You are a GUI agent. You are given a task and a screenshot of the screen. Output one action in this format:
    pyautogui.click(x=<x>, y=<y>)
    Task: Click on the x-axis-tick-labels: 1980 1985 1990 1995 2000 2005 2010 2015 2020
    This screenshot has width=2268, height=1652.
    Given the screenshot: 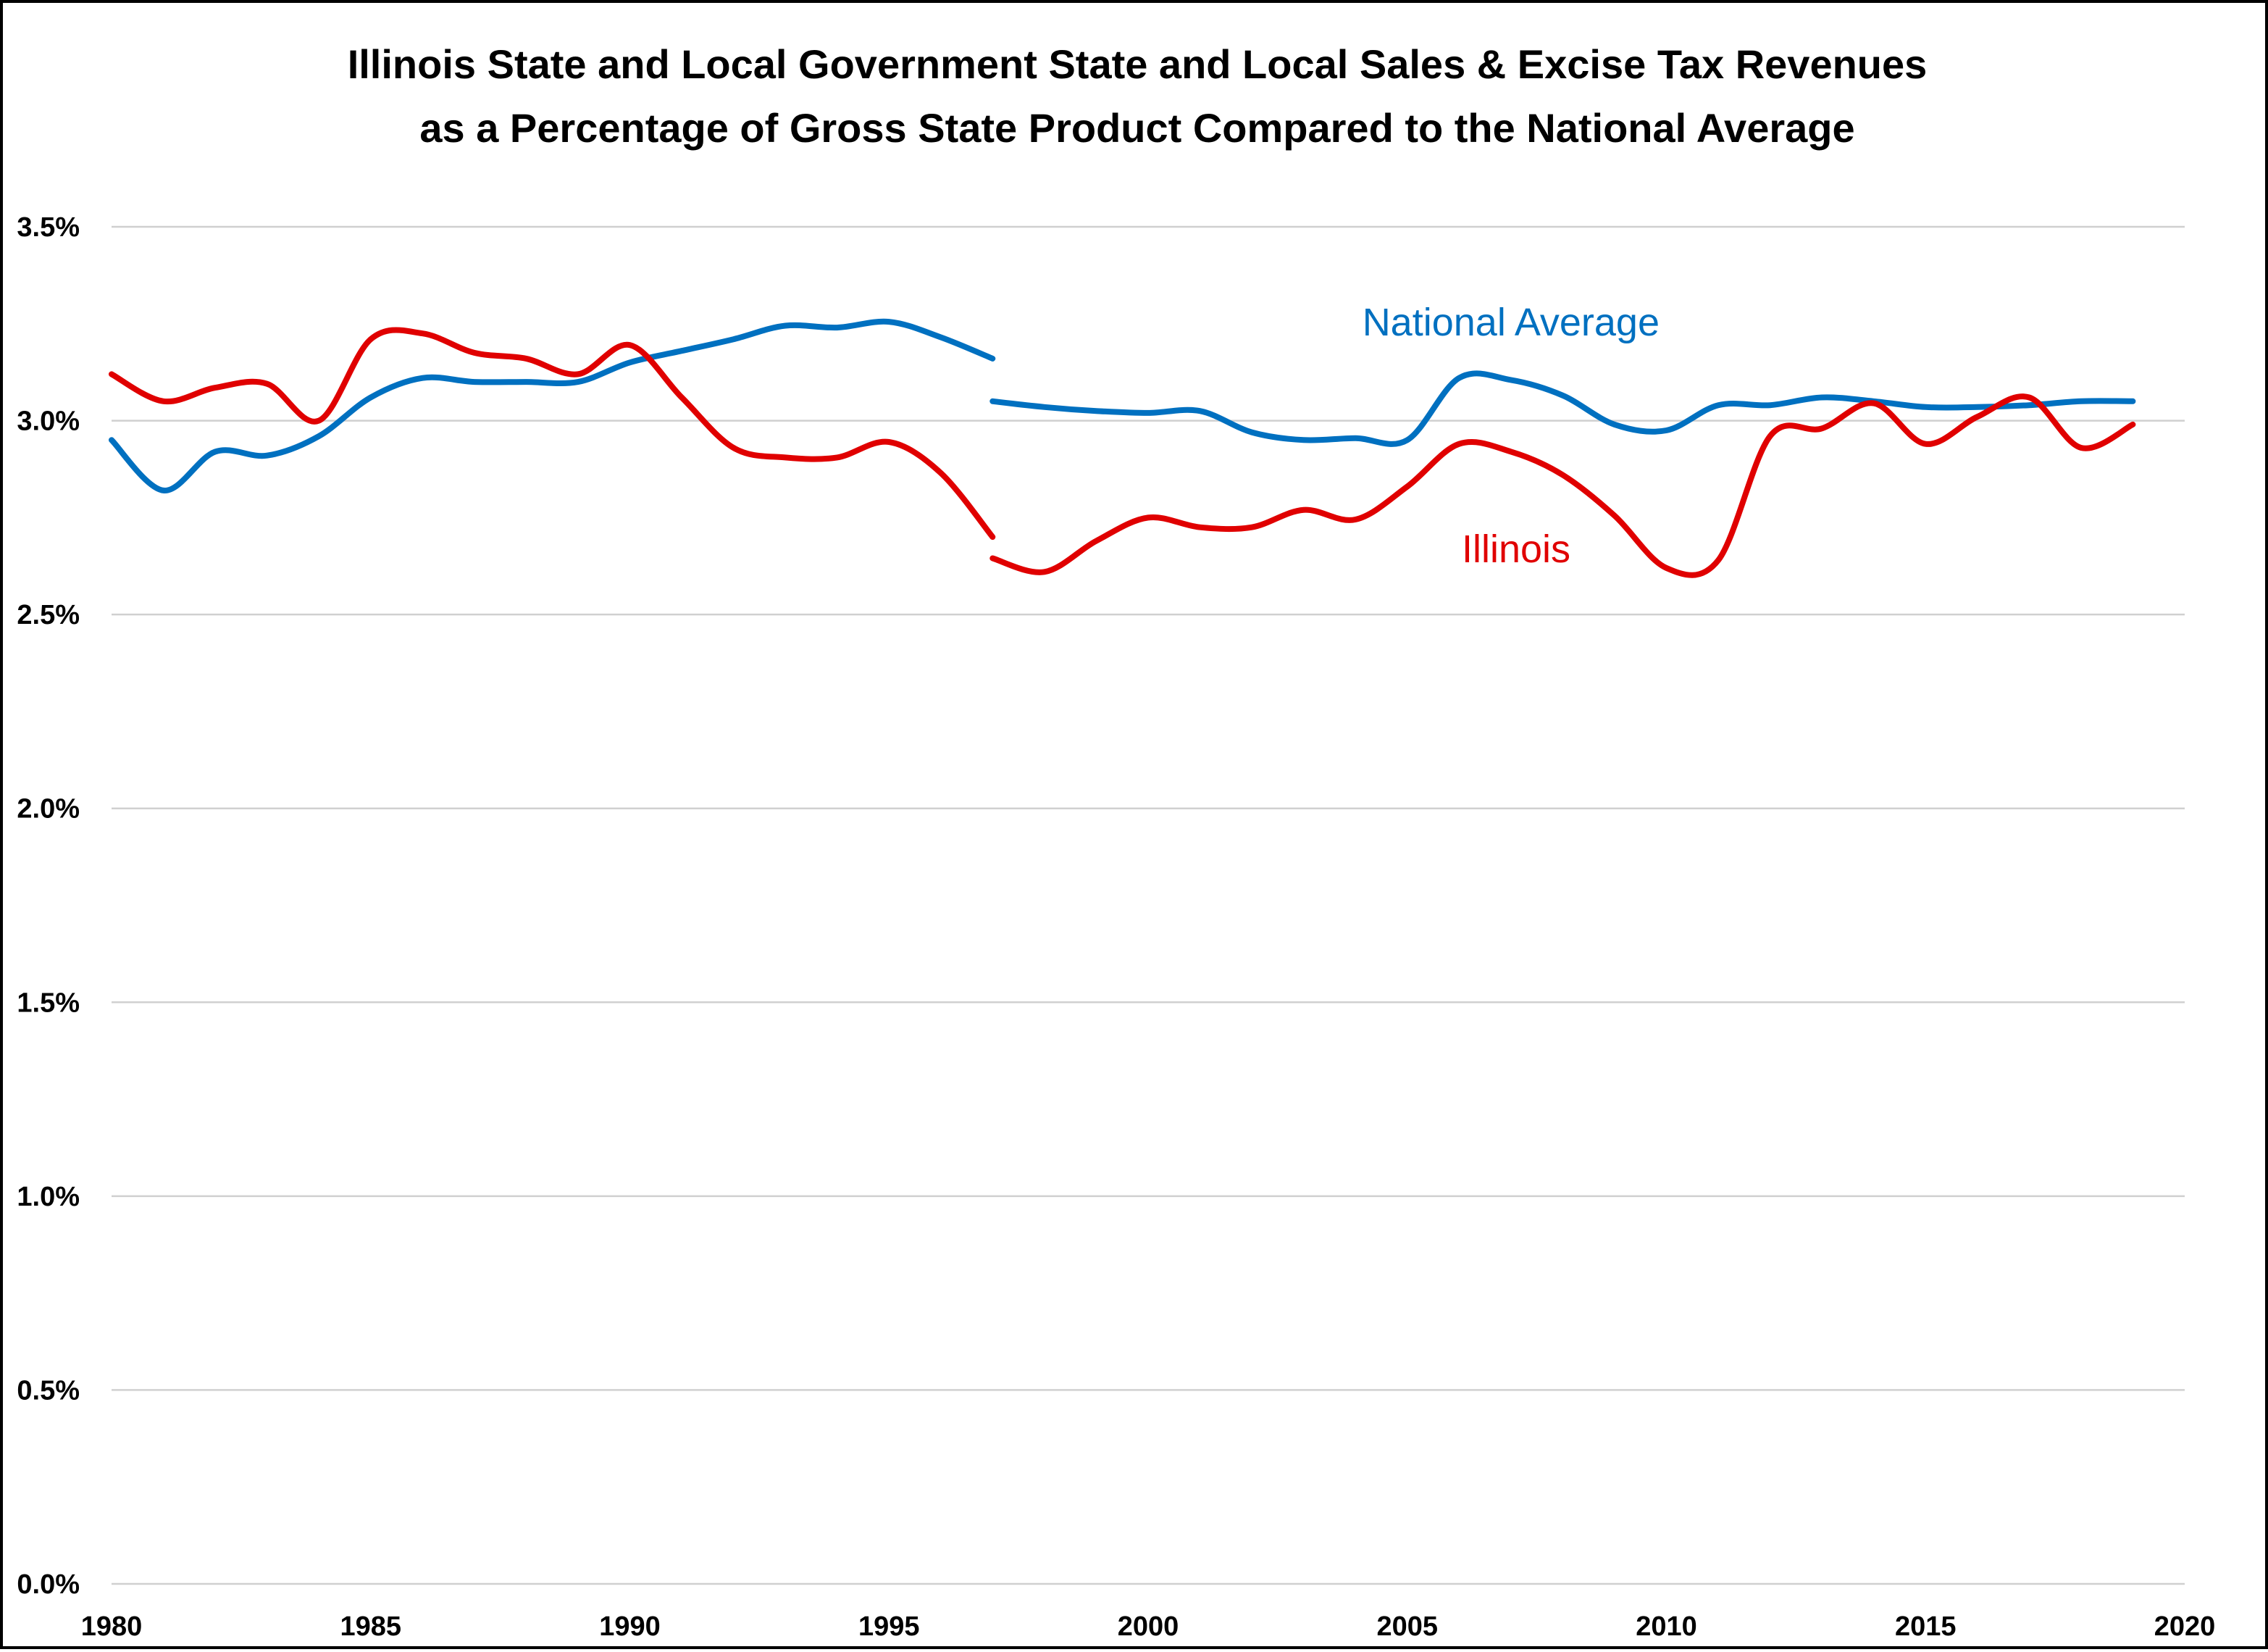 What is the action you would take?
    pyautogui.click(x=1149, y=1627)
    